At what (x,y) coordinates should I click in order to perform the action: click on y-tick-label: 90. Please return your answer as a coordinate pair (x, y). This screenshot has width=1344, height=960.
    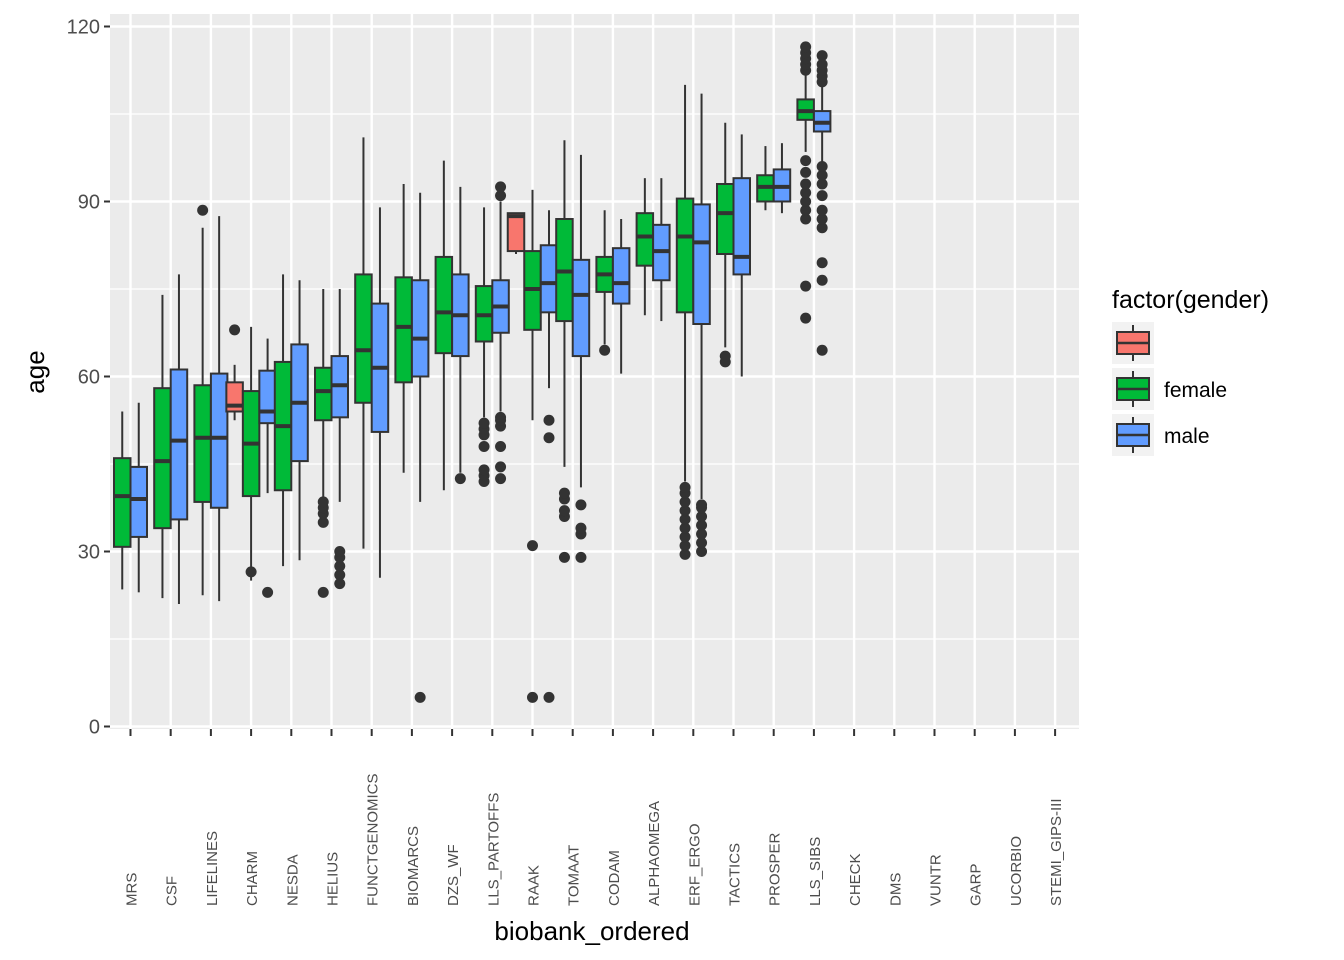
    Looking at the image, I should click on (89, 203).